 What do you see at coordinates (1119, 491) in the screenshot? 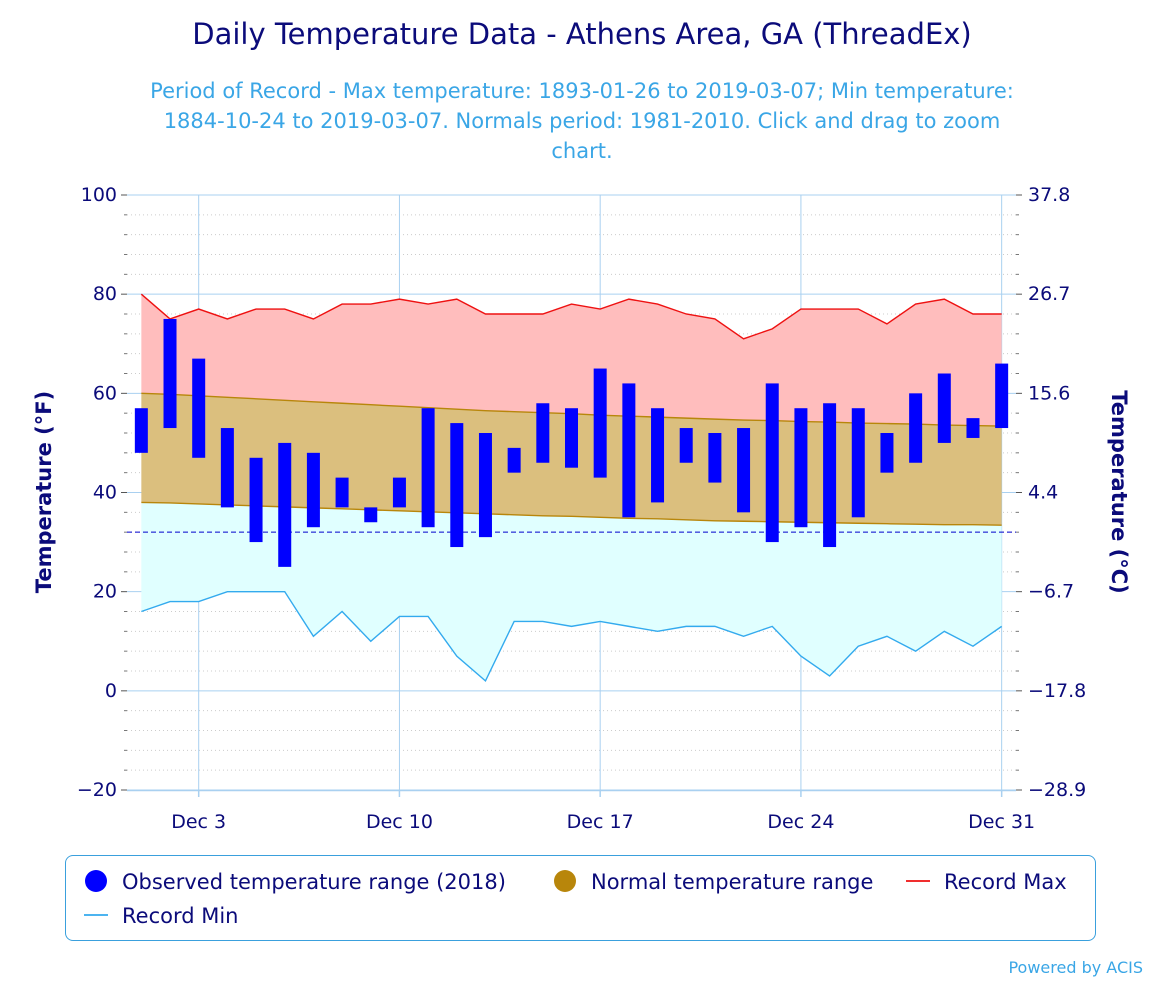
I see `y-axis-right-label: Temperature (°C)` at bounding box center [1119, 491].